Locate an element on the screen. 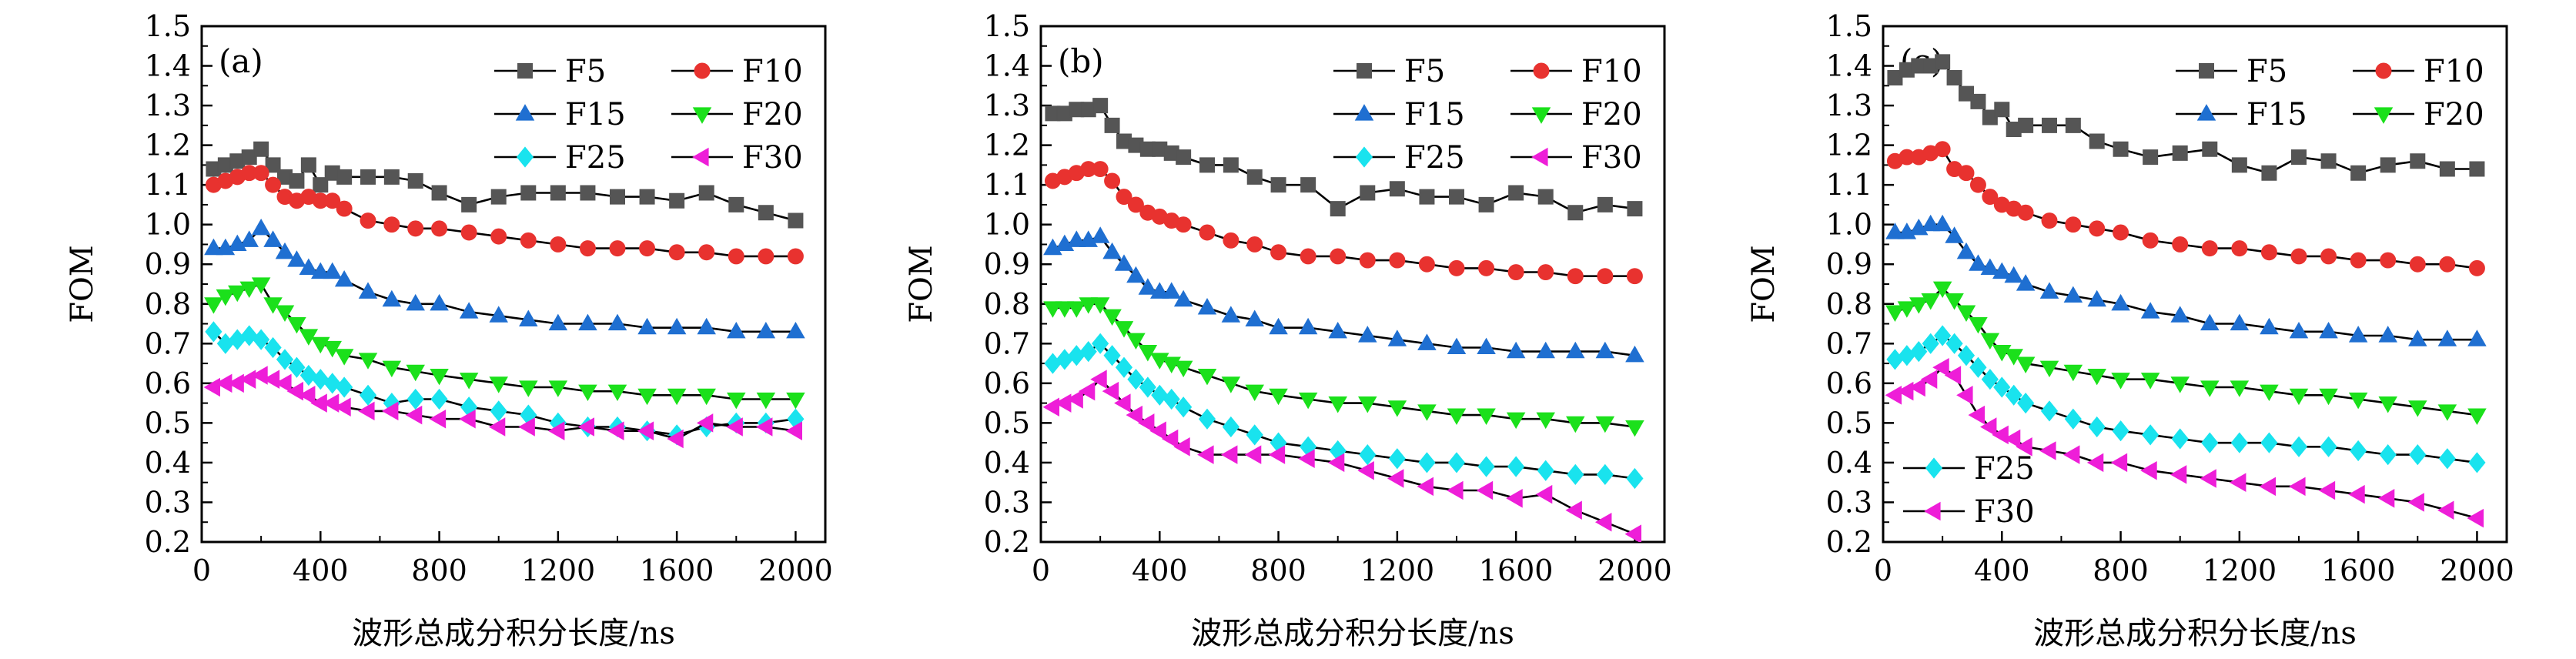 The image size is (2576, 659). y-tick-label: 0.8 is located at coordinates (1849, 304).